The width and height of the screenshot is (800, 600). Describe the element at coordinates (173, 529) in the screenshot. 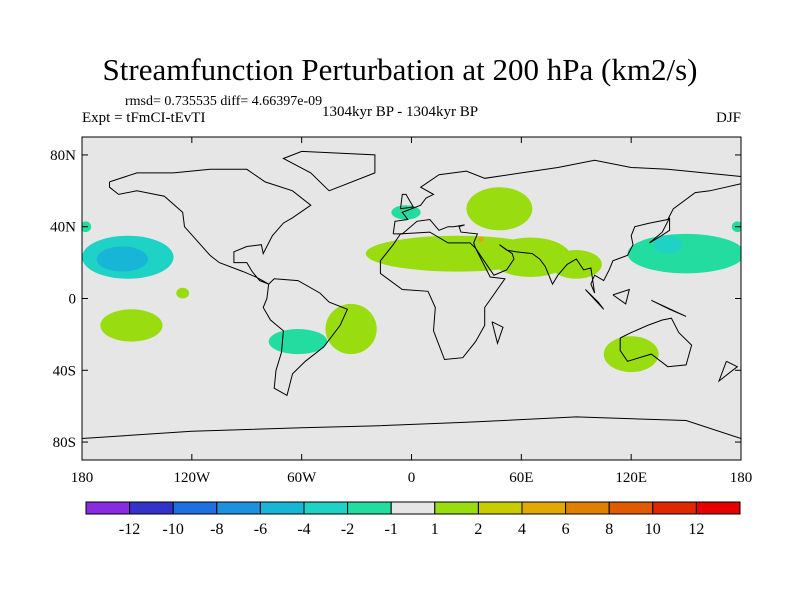

I see `colorbar-label: -10` at that location.